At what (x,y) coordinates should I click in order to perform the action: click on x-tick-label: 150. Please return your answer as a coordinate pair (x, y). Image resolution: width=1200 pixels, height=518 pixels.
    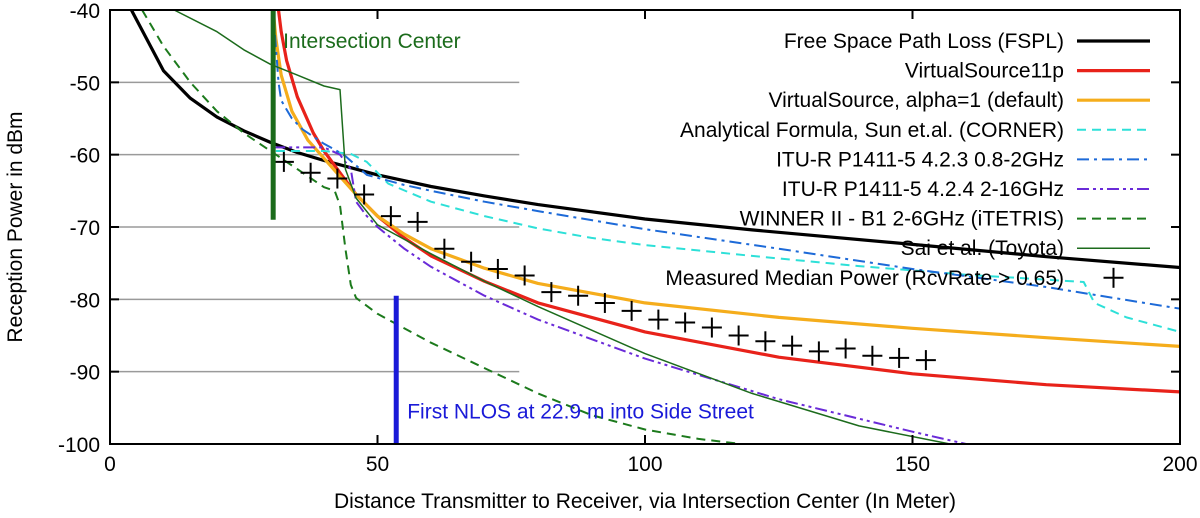
    Looking at the image, I should click on (912, 464).